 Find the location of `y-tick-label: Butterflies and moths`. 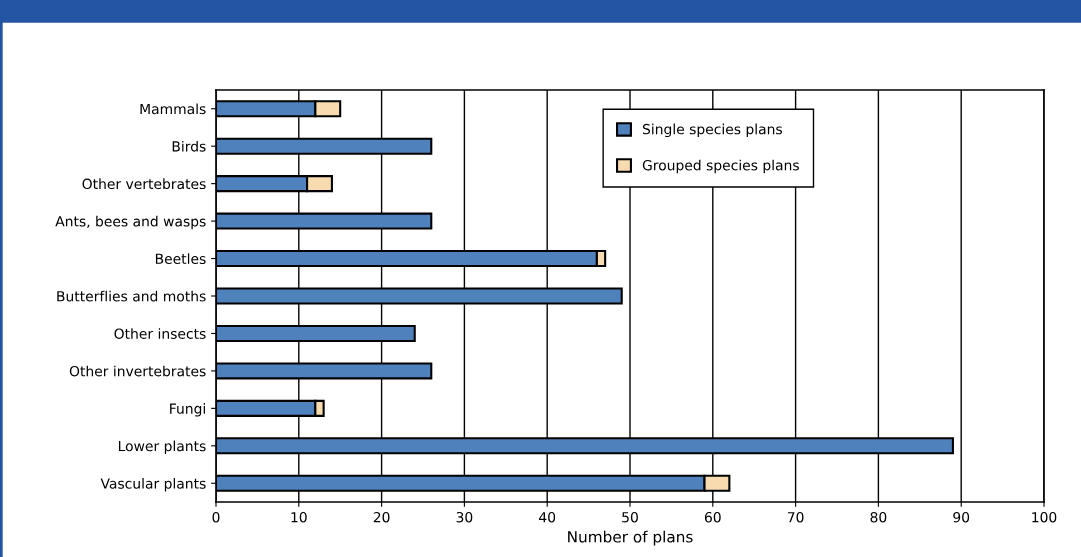

y-tick-label: Butterflies and moths is located at coordinates (131, 296).